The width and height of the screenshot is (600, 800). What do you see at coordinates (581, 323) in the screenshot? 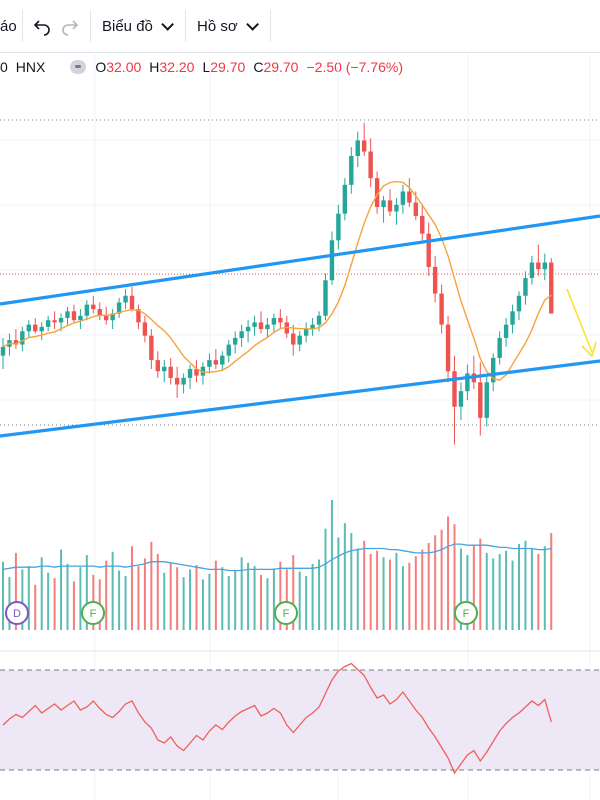
I see `forecast-arrow` at bounding box center [581, 323].